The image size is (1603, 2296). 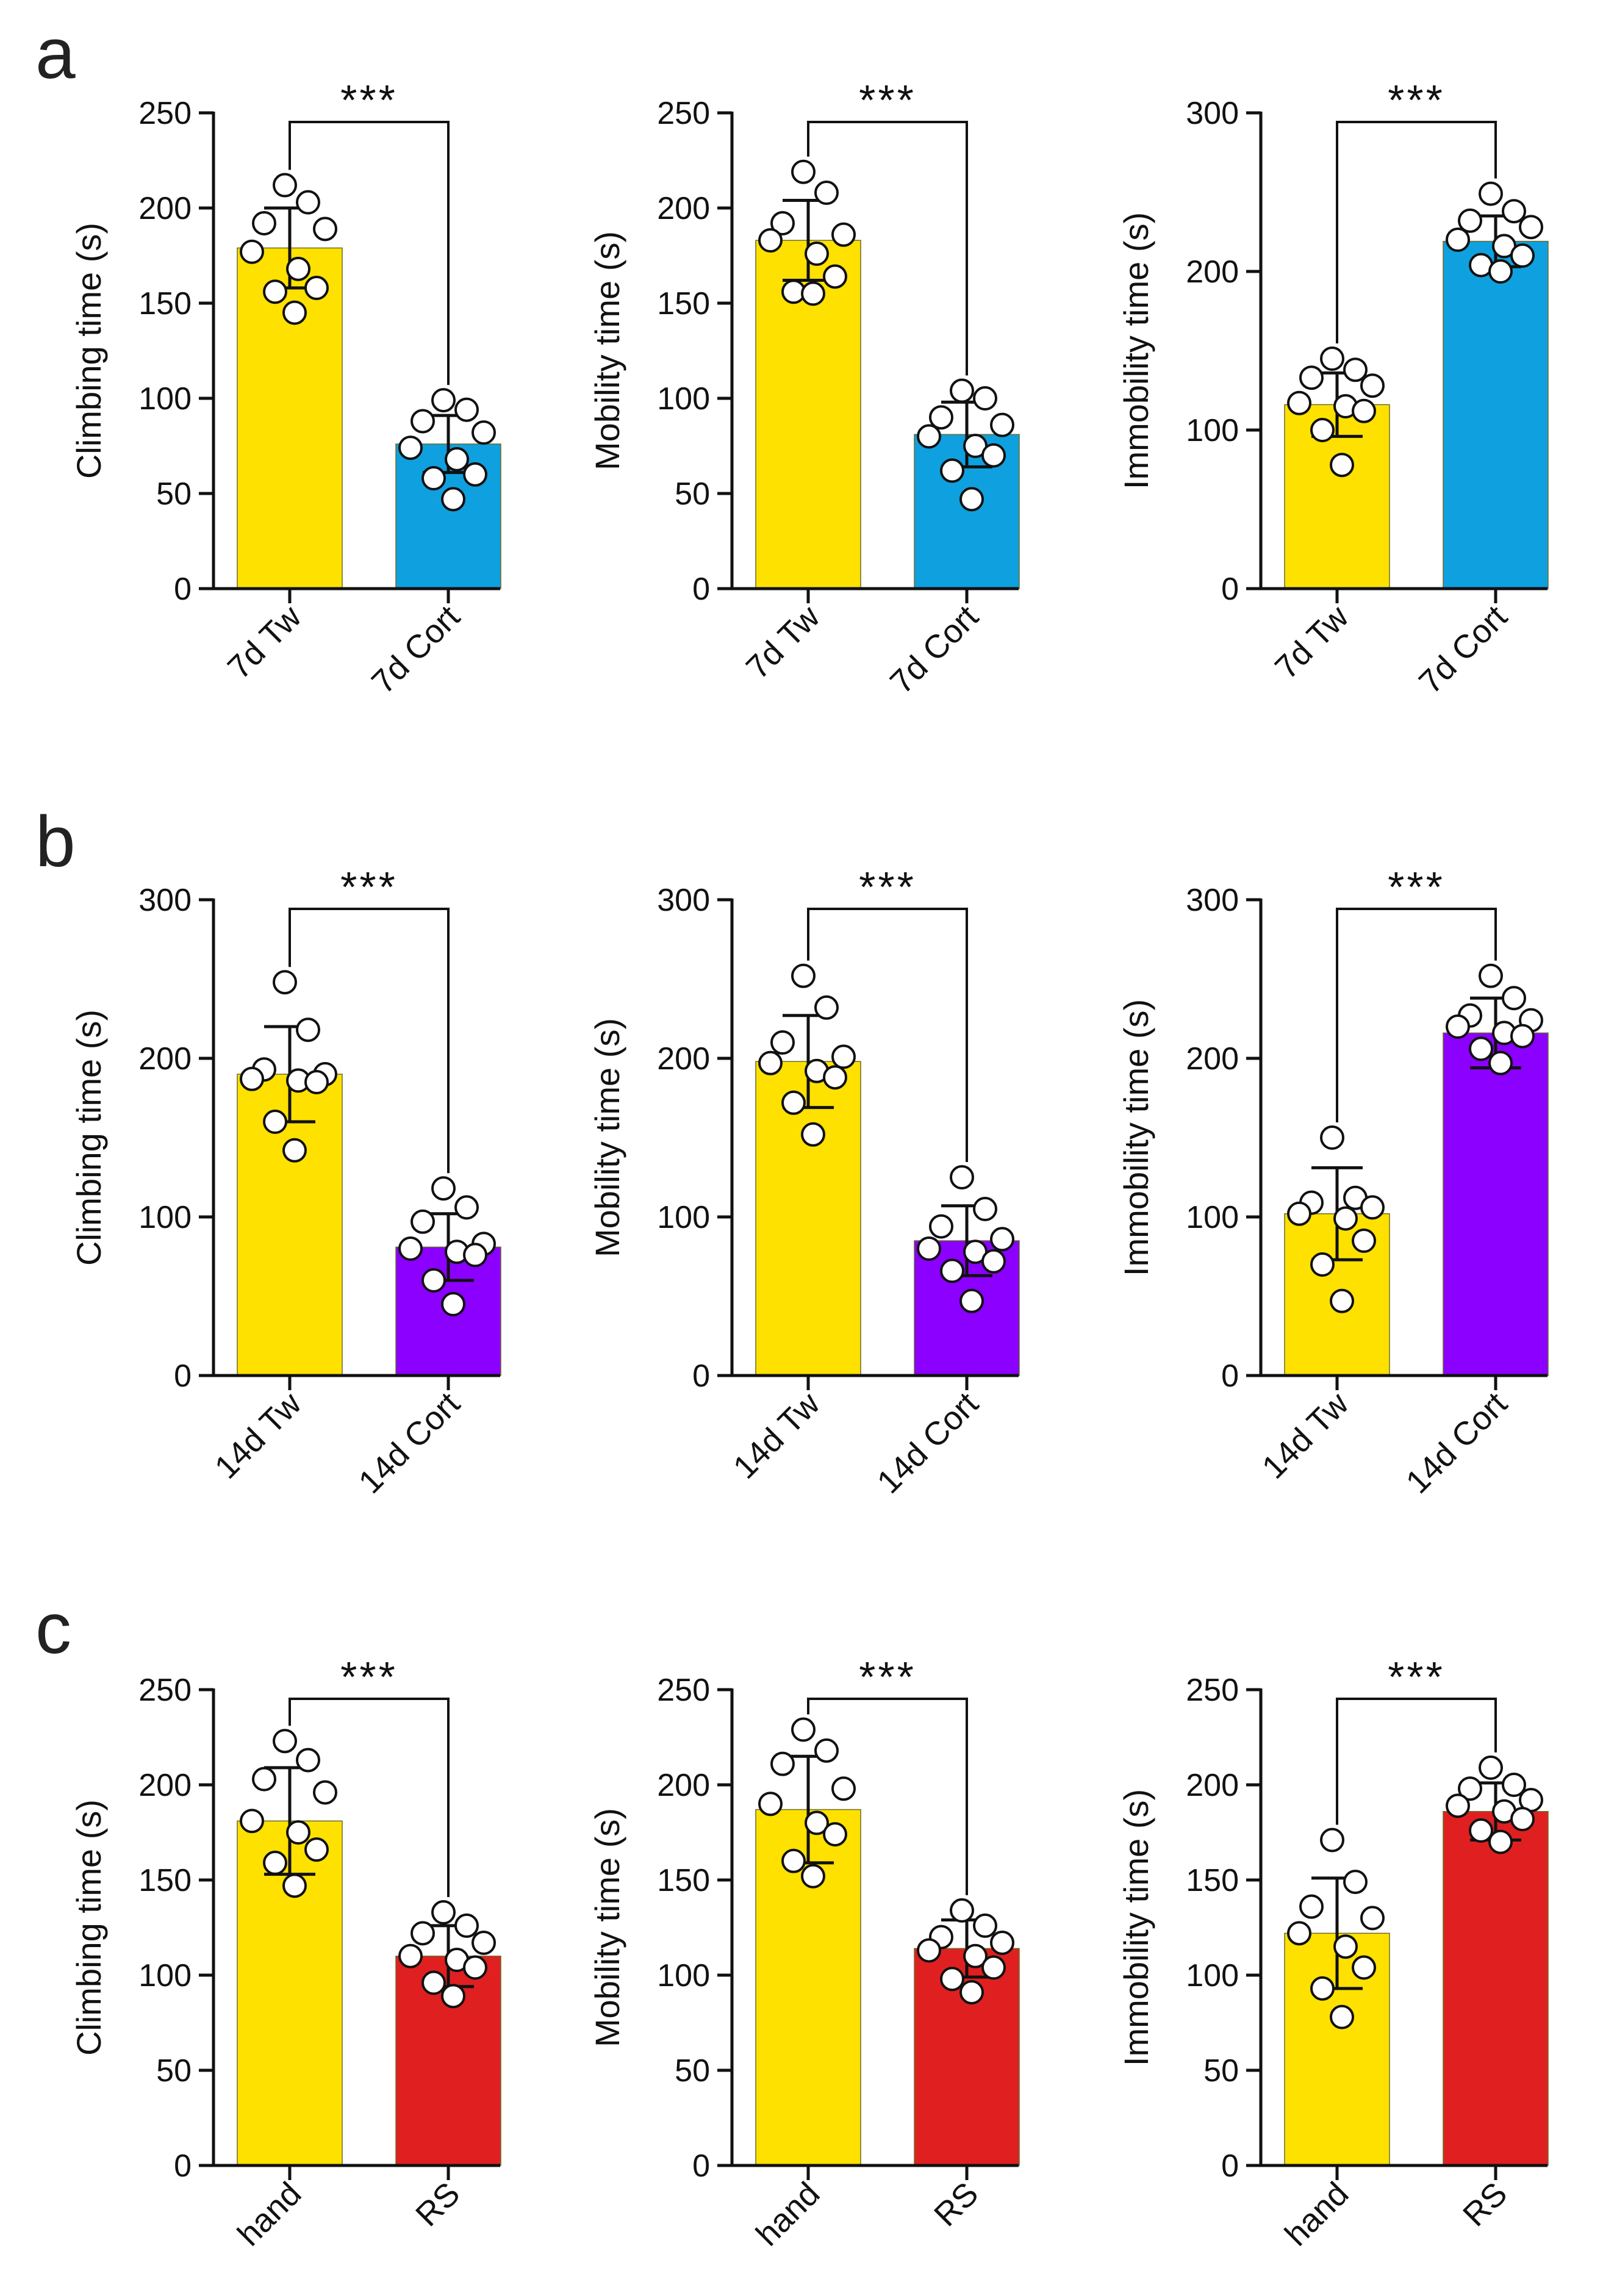 I want to click on bar-RS, so click(x=1496, y=1988).